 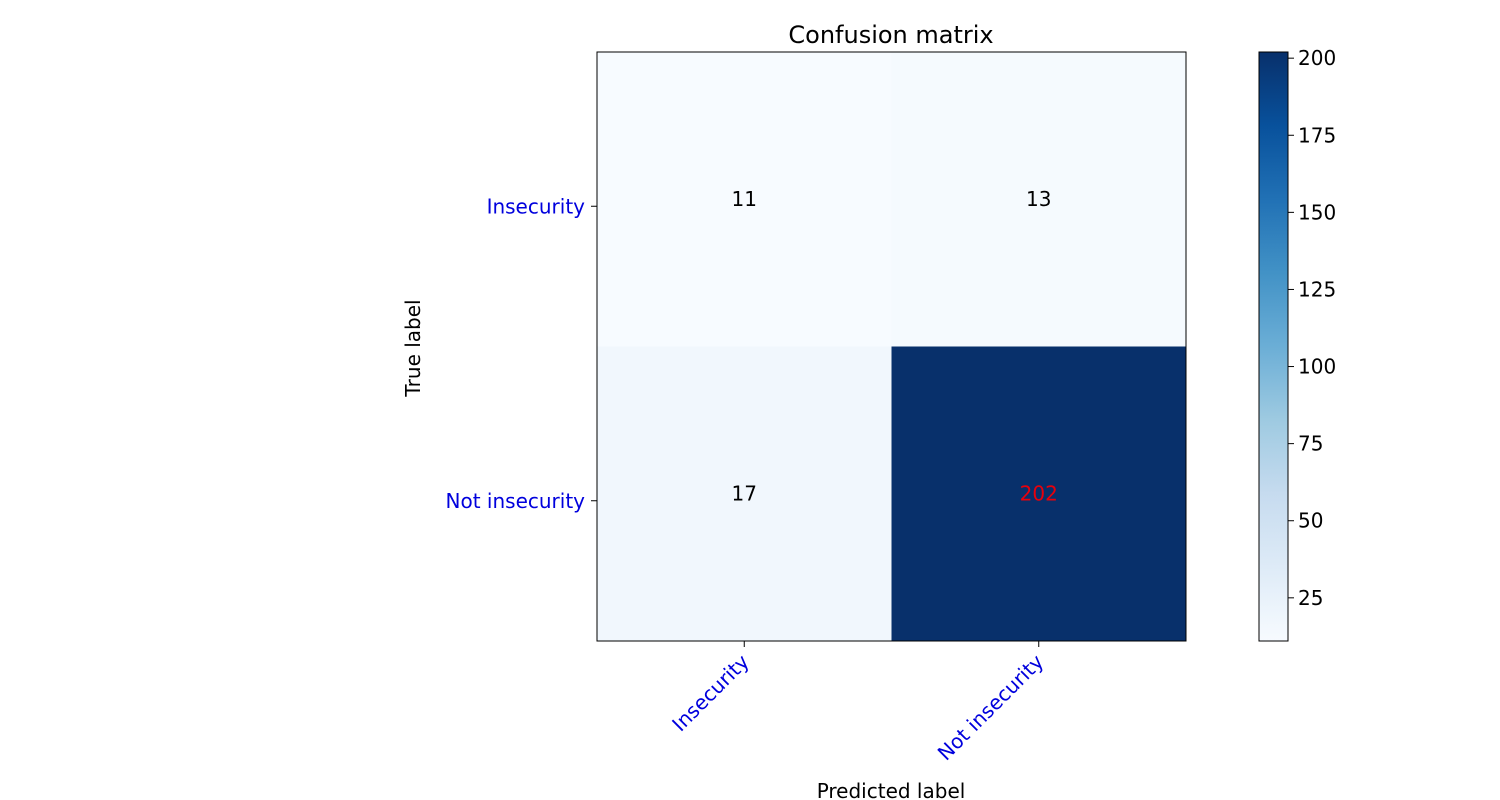 I want to click on colorbar-tick-label: 150, so click(x=1317, y=212).